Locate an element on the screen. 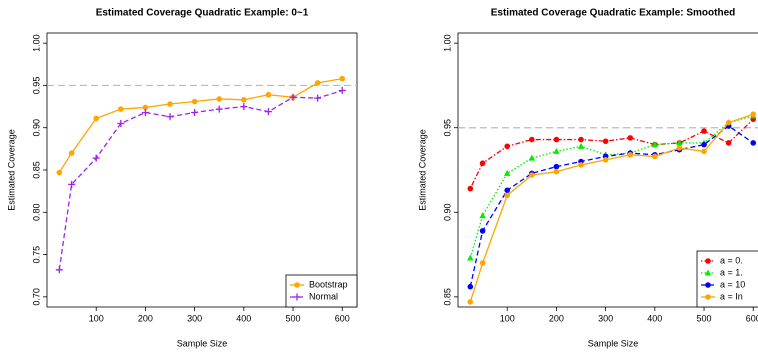 This screenshot has width=758, height=356. x-axis-title: Sample Size is located at coordinates (613, 343).